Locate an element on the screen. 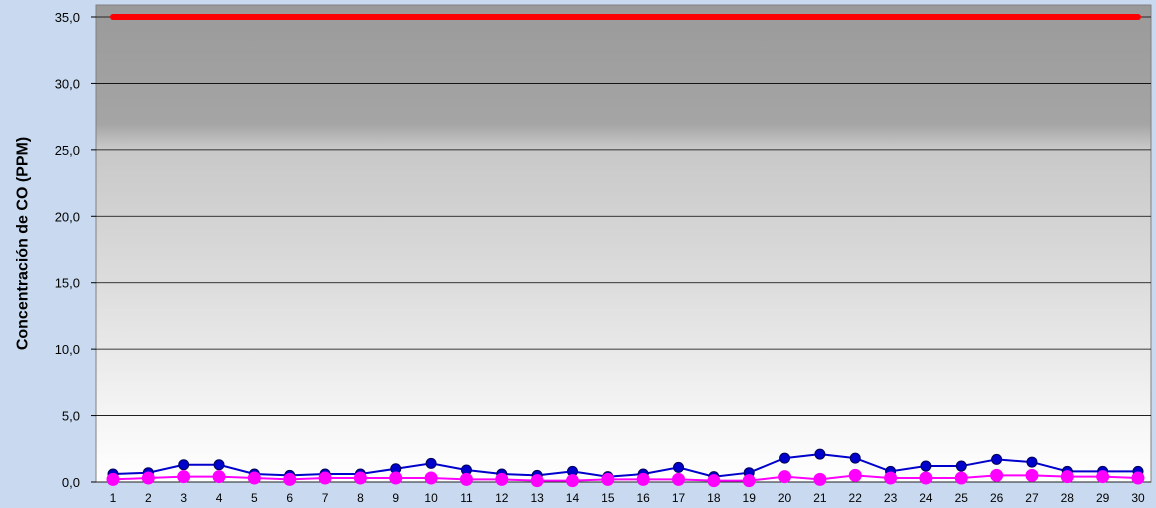 This screenshot has height=508, width=1156. x-tick-label: 16 is located at coordinates (643, 498).